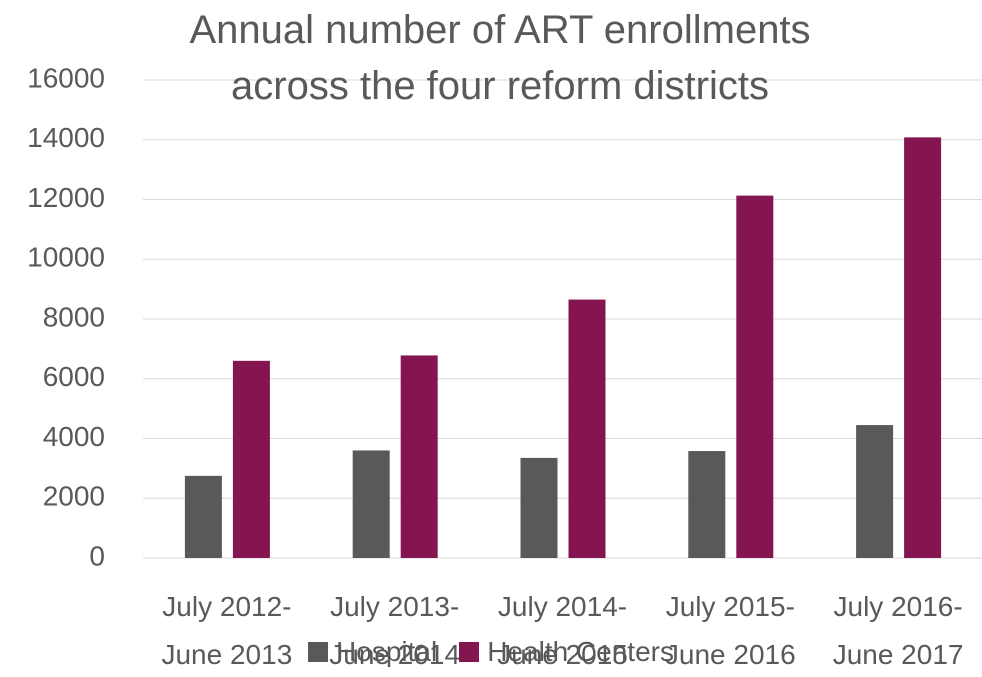  I want to click on legend: Hospital Health Centers, so click(491, 652).